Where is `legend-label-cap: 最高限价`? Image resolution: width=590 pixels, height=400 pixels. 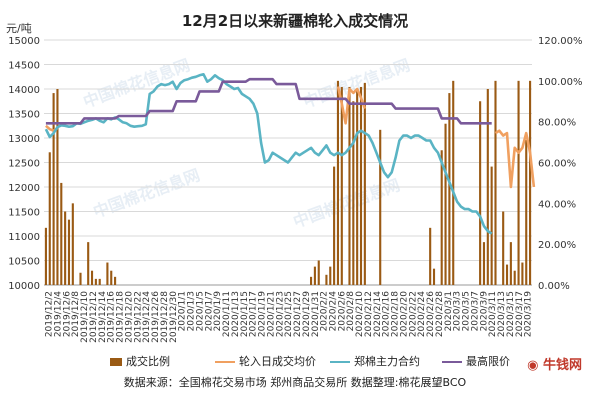
legend-label-cap: 最高限价 is located at coordinates (488, 361).